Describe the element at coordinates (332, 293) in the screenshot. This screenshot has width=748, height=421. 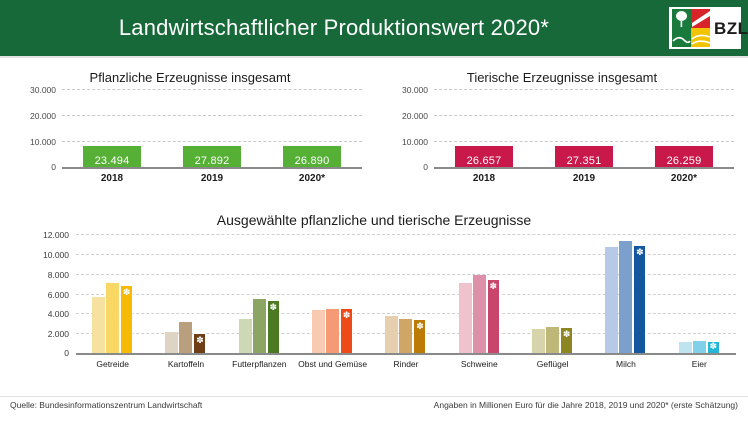
I see `bar-group-obst-und-gemuese: ✽` at that location.